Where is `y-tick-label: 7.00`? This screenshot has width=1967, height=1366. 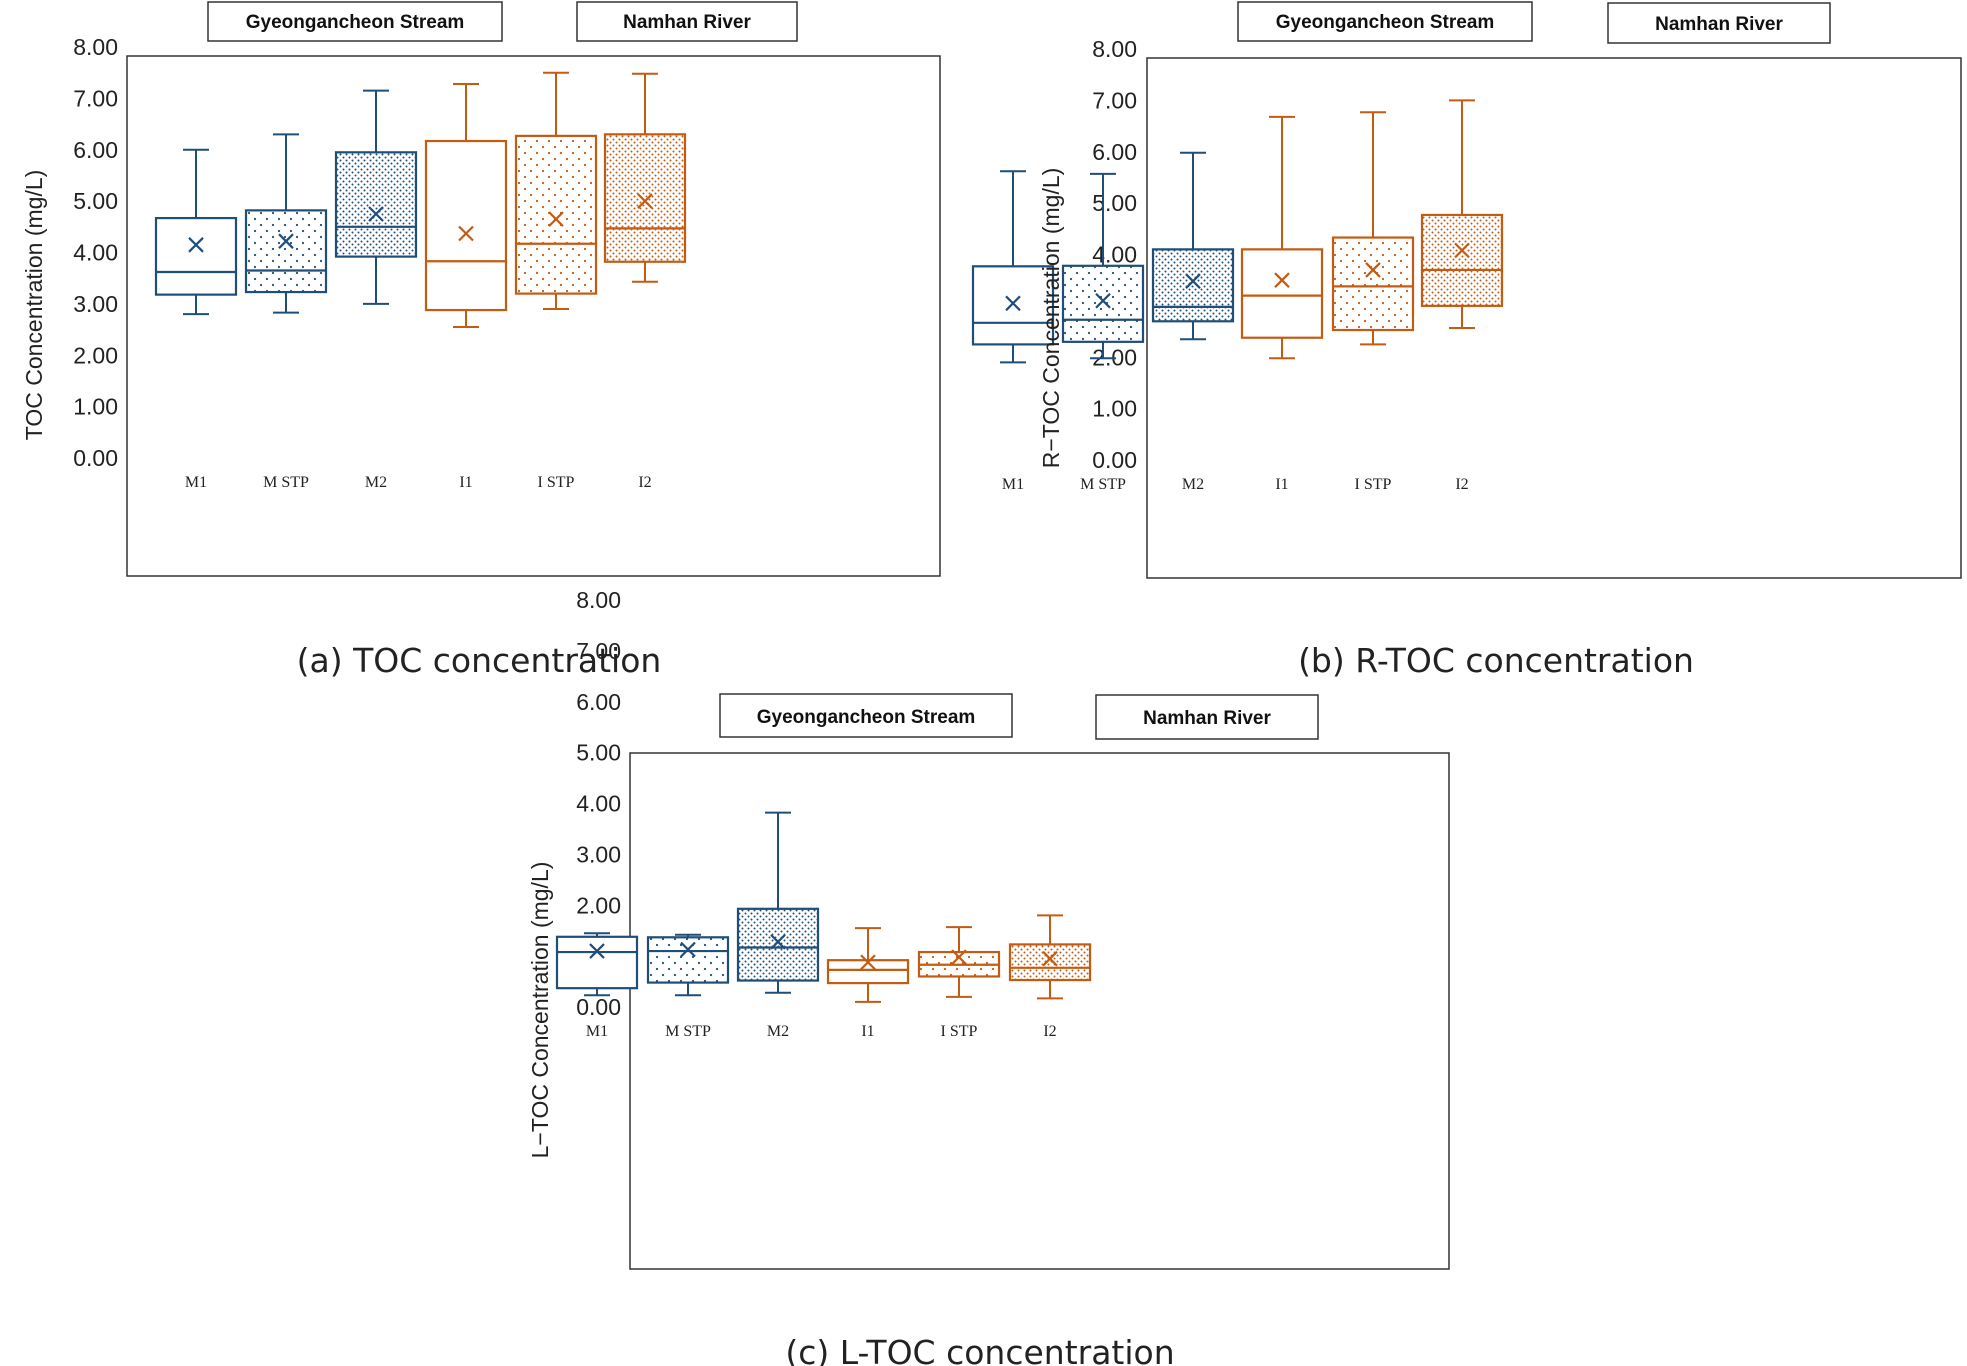 y-tick-label: 7.00 is located at coordinates (95, 98).